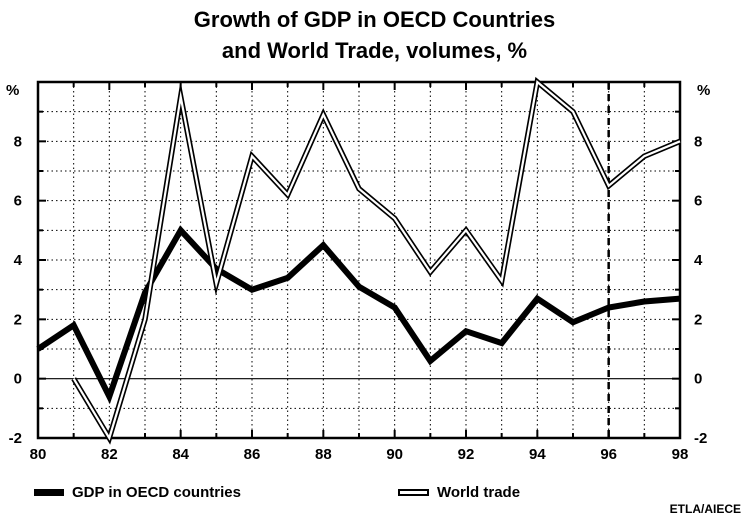  What do you see at coordinates (252, 454) in the screenshot?
I see `x-tick-label: 86` at bounding box center [252, 454].